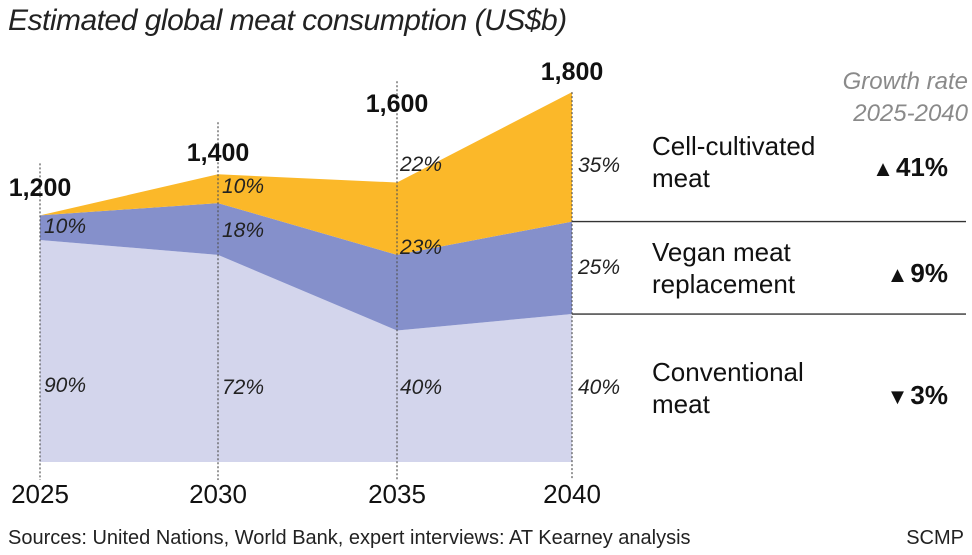 The width and height of the screenshot is (972, 555). I want to click on legend-cell-cultivated: Cell-cultivated meat, so click(733, 162).